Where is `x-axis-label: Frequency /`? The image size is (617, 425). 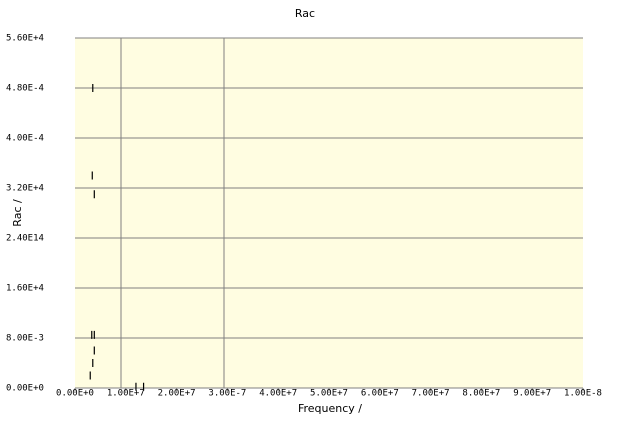 x-axis-label: Frequency / is located at coordinates (330, 408).